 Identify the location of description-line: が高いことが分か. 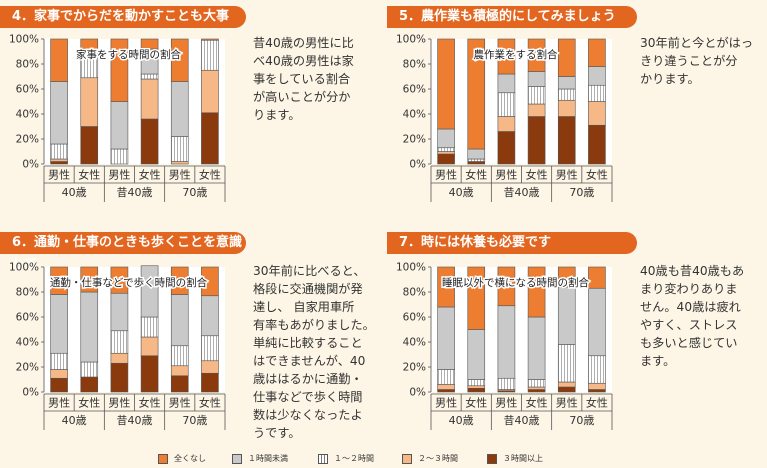
(302, 97).